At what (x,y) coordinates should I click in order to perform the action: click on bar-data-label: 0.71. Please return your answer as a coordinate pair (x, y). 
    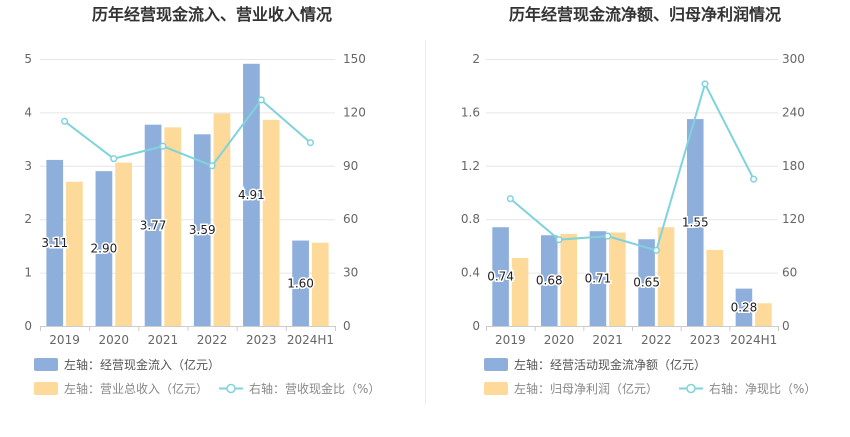
    Looking at the image, I should click on (598, 279).